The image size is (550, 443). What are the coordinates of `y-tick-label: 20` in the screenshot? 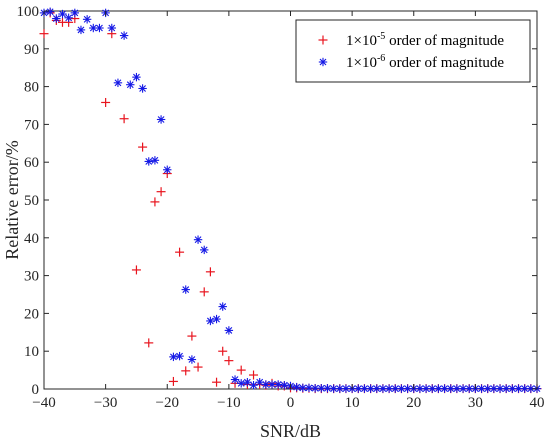 It's located at (31, 314).